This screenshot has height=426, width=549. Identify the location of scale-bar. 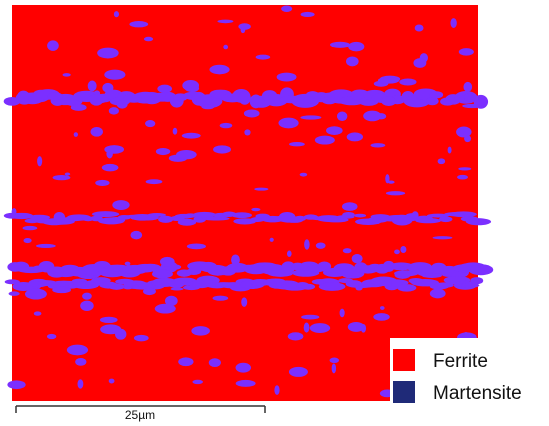
(140, 409).